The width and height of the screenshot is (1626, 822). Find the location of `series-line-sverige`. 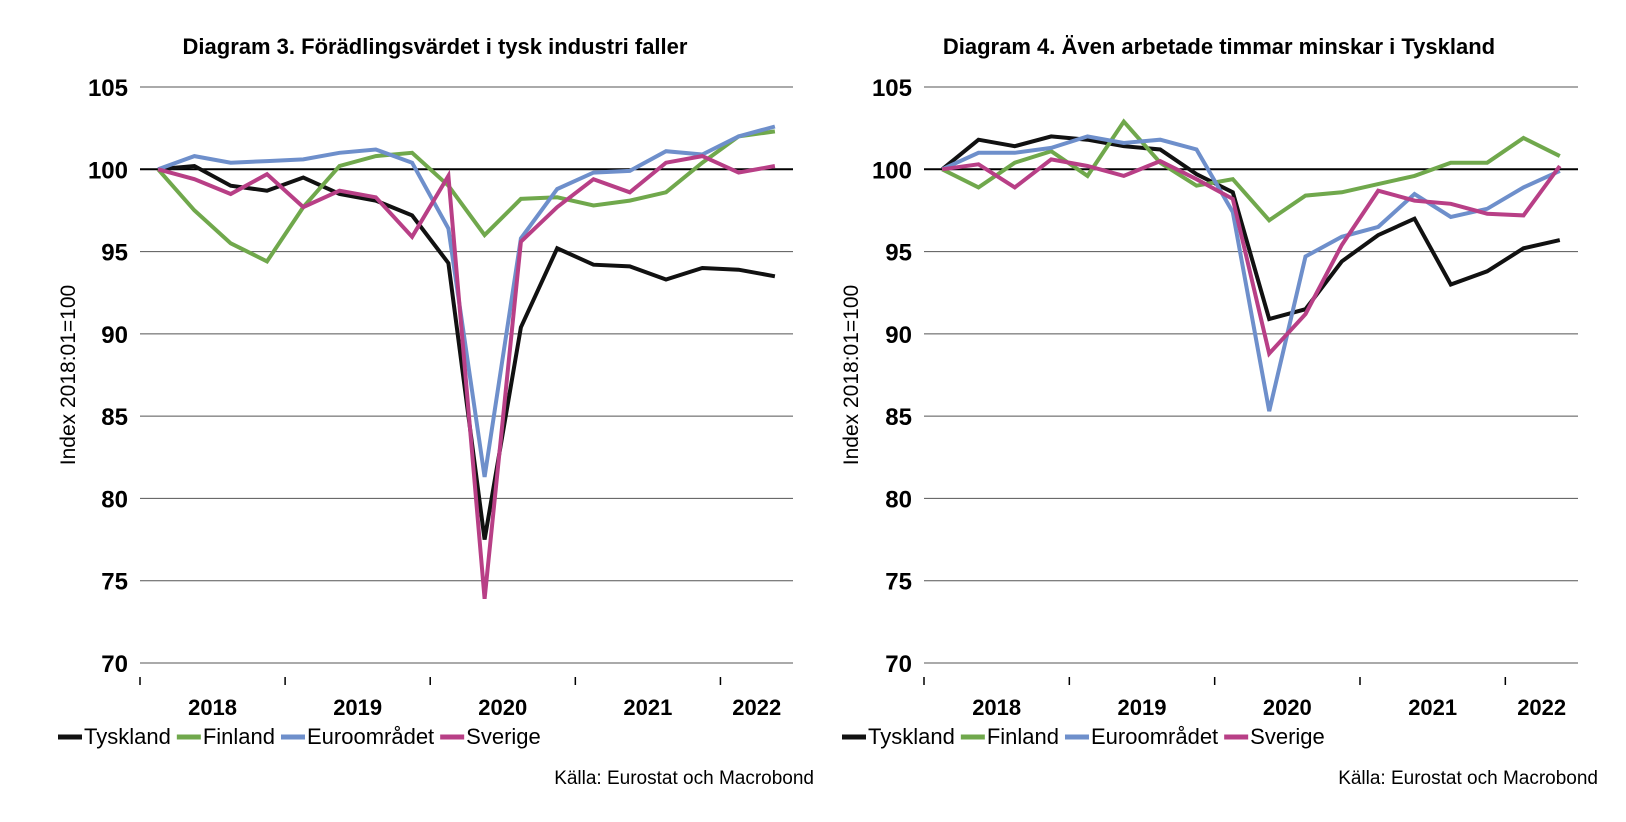

series-line-sverige is located at coordinates (1251, 257).